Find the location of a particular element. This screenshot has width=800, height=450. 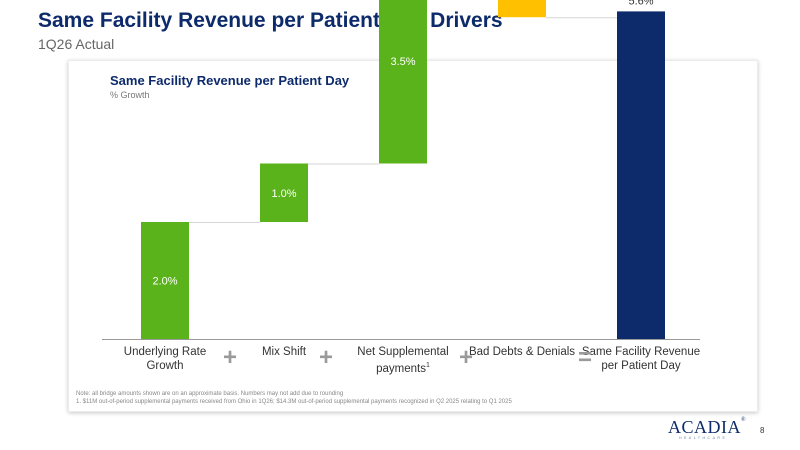

logo-mark: ® is located at coordinates (744, 420).